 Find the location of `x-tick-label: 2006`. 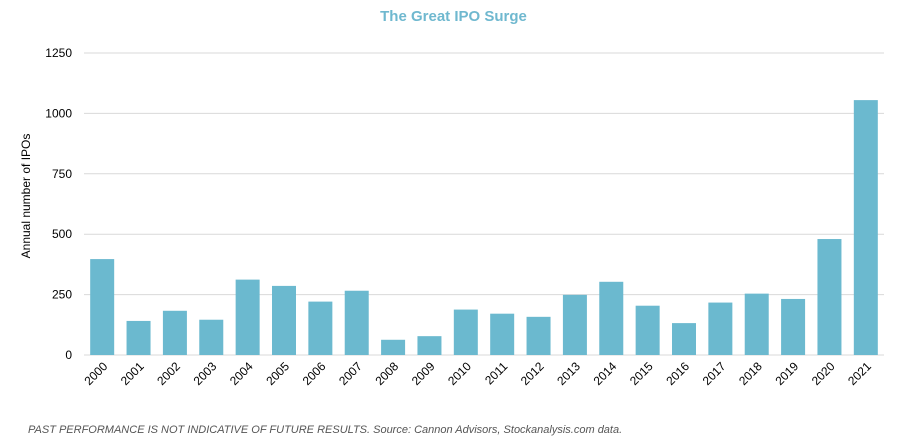

x-tick-label: 2006 is located at coordinates (314, 373).